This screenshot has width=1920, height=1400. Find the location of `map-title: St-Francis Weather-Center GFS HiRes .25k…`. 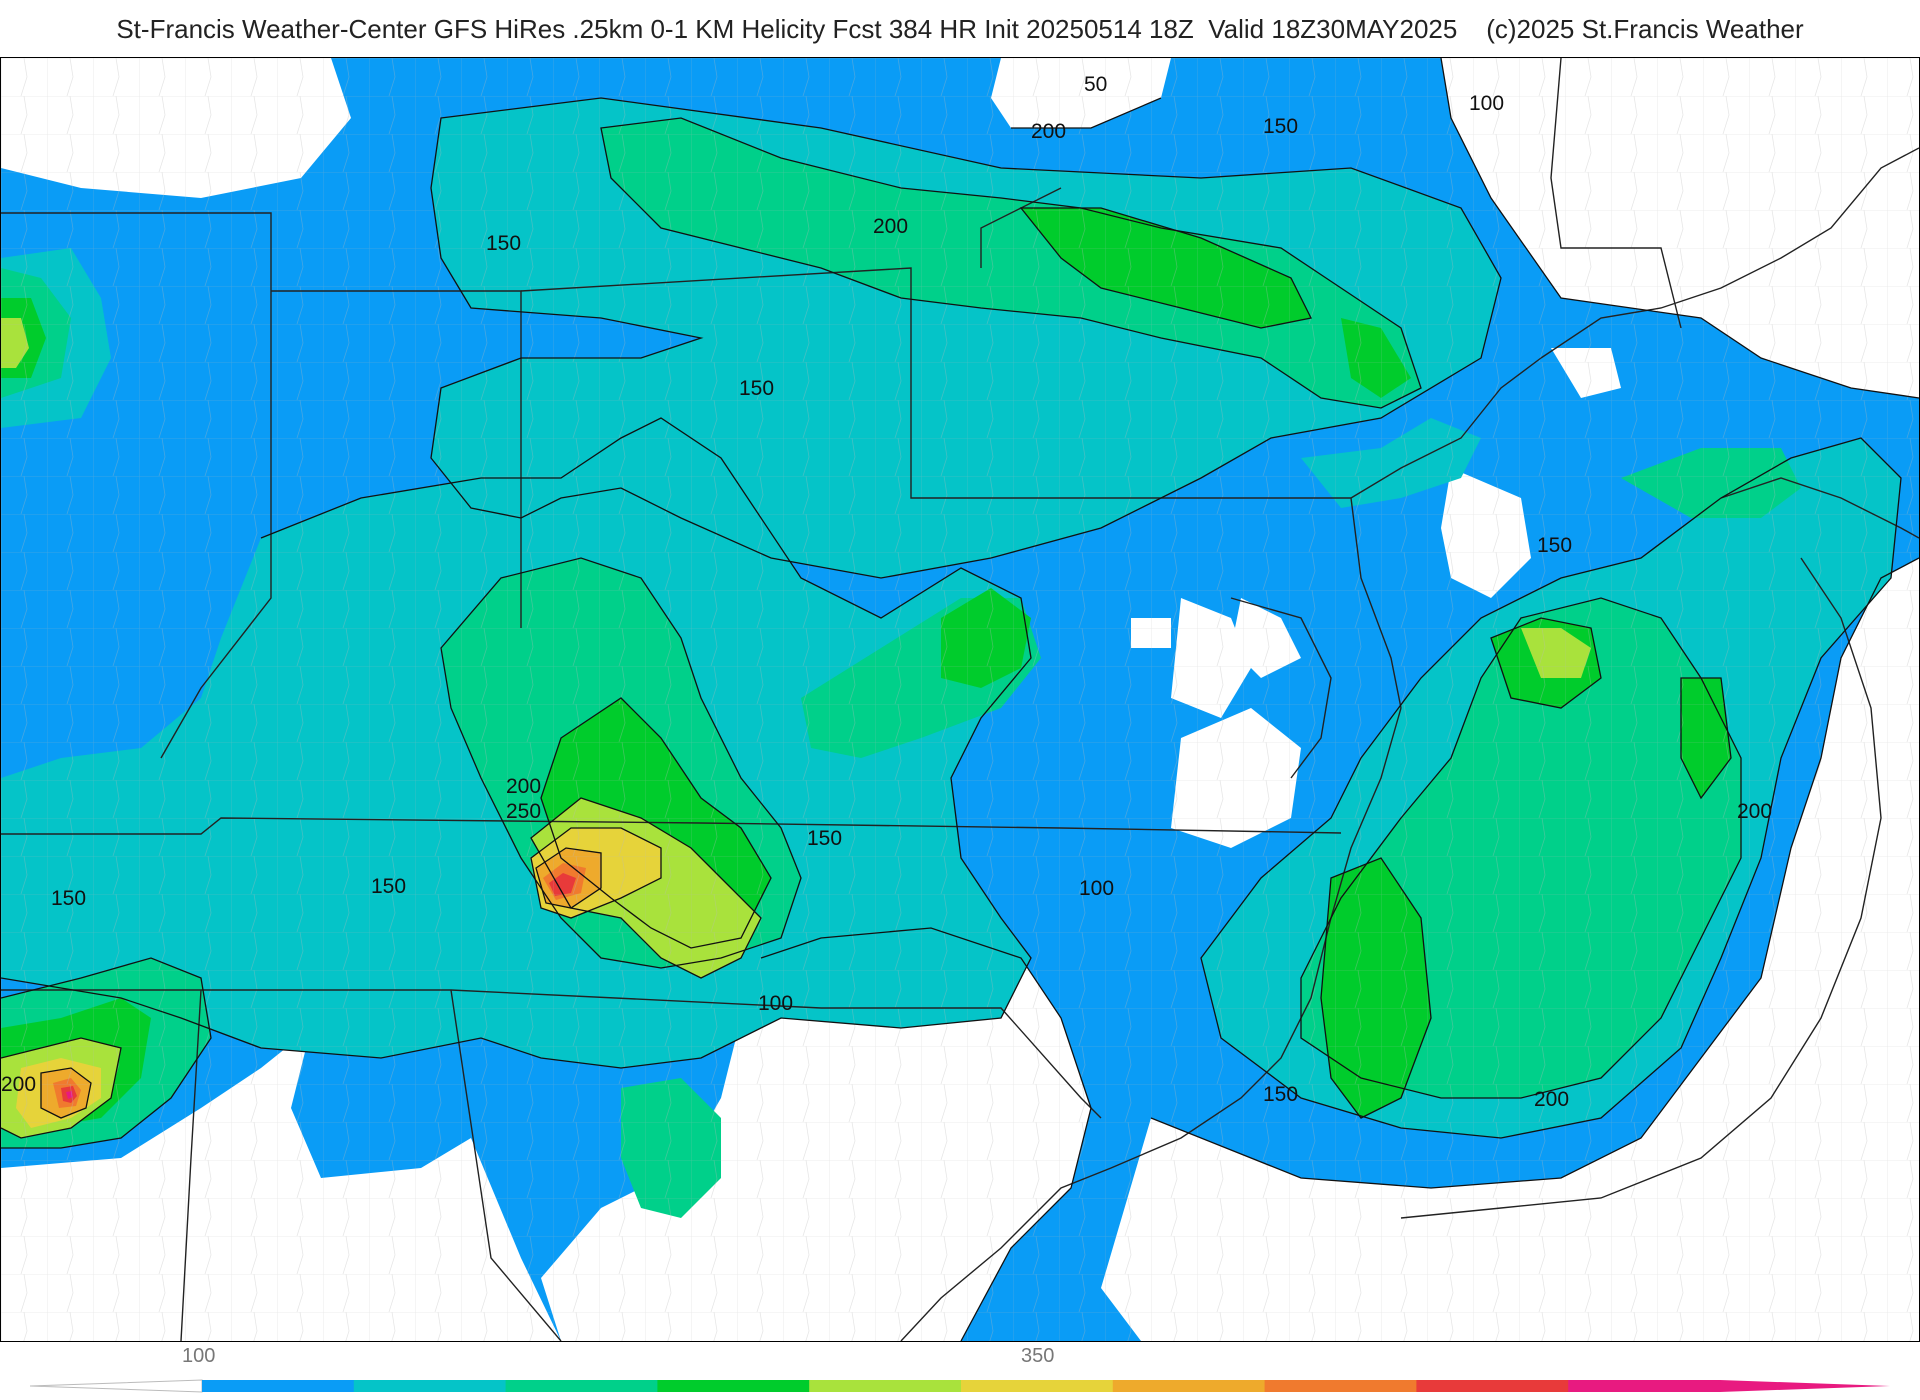

map-title: St-Francis Weather-Center GFS HiRes .25k… is located at coordinates (960, 29).